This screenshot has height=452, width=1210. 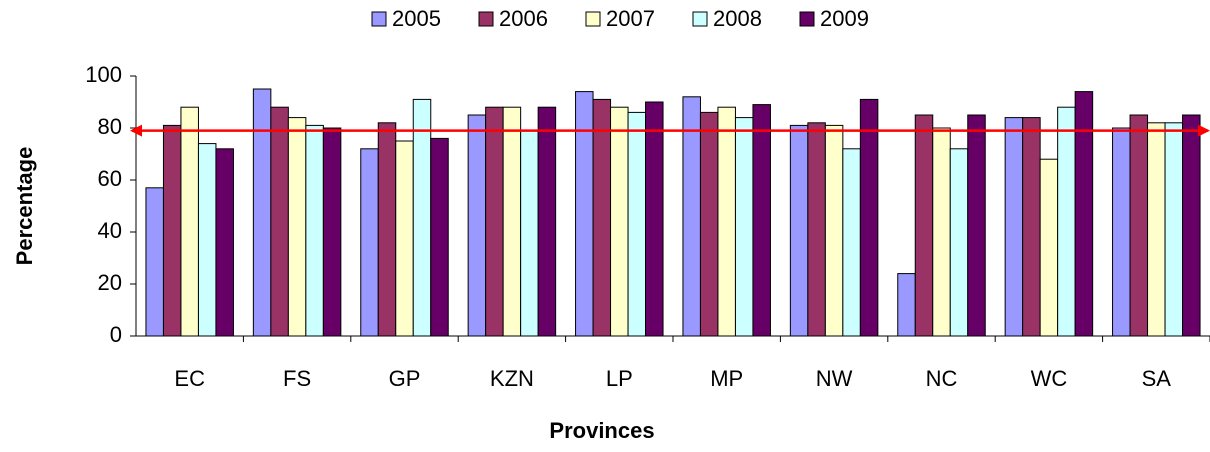 What do you see at coordinates (942, 378) in the screenshot?
I see `x-tick-label: NC` at bounding box center [942, 378].